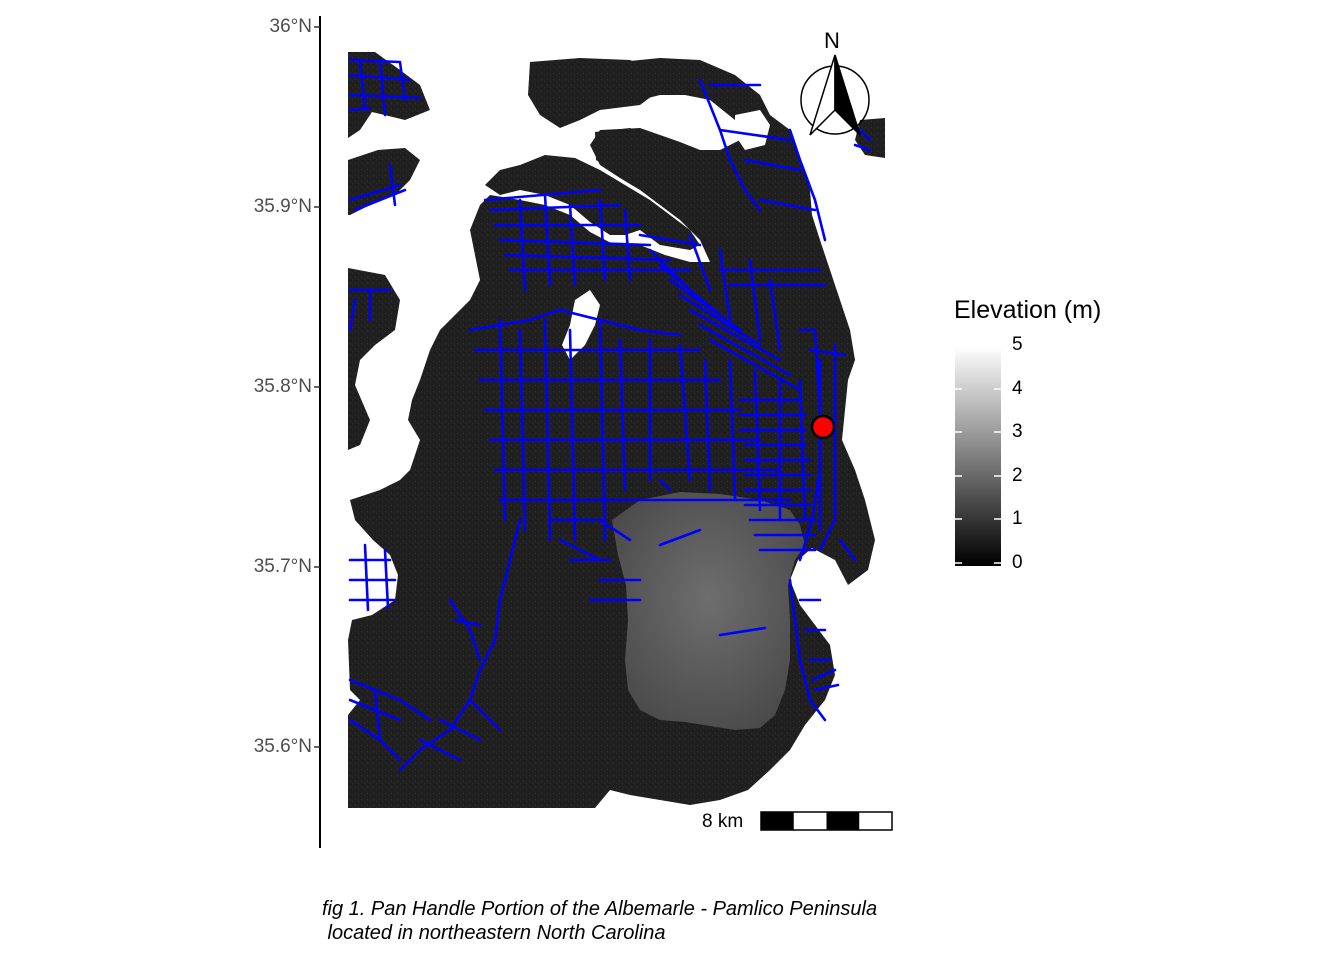 The width and height of the screenshot is (1344, 960). Describe the element at coordinates (290, 26) in the screenshot. I see `lat-tick-label: 36°N` at that location.